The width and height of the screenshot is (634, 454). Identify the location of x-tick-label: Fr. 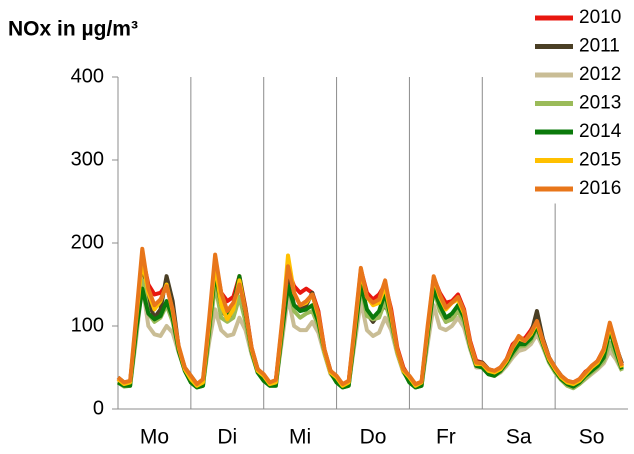
(446, 437).